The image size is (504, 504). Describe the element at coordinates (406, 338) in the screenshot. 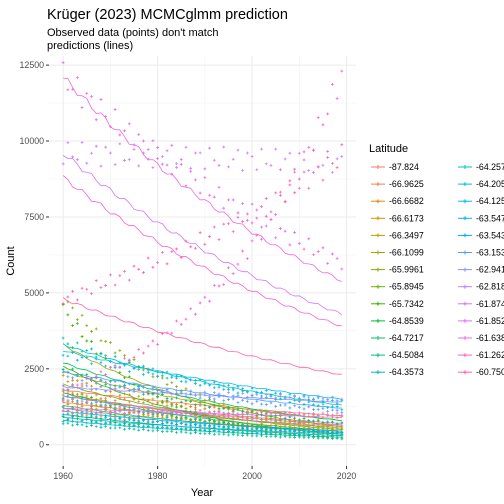

I see `legend-label: -64.7217` at that location.